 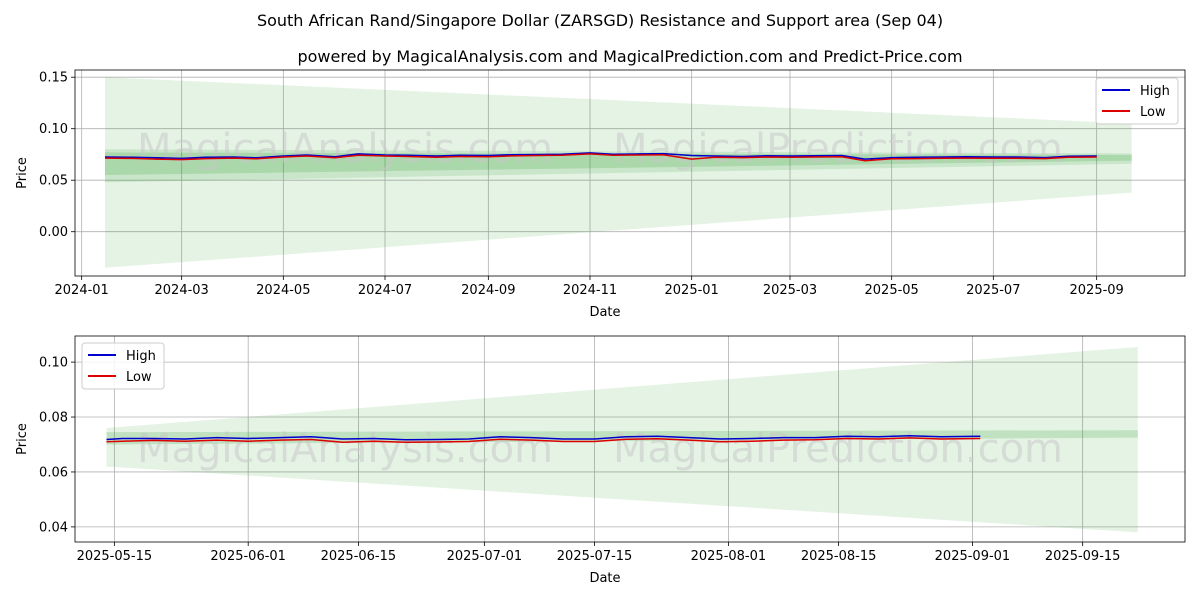 What do you see at coordinates (385, 290) in the screenshot?
I see `x-tick-label: 2024-07` at bounding box center [385, 290].